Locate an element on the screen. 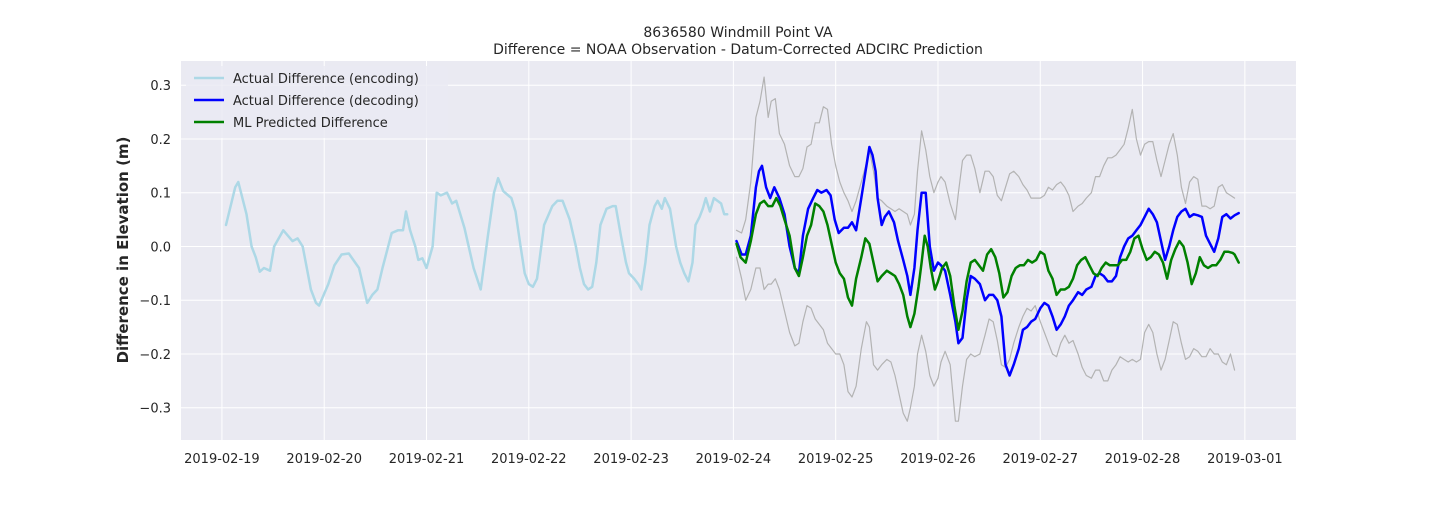  x-tick-label: 2019-02-20 is located at coordinates (324, 459).